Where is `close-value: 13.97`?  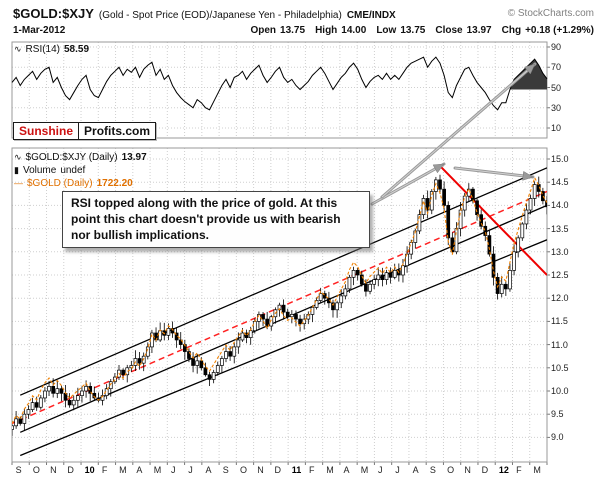
close-value: 13.97 is located at coordinates (479, 30).